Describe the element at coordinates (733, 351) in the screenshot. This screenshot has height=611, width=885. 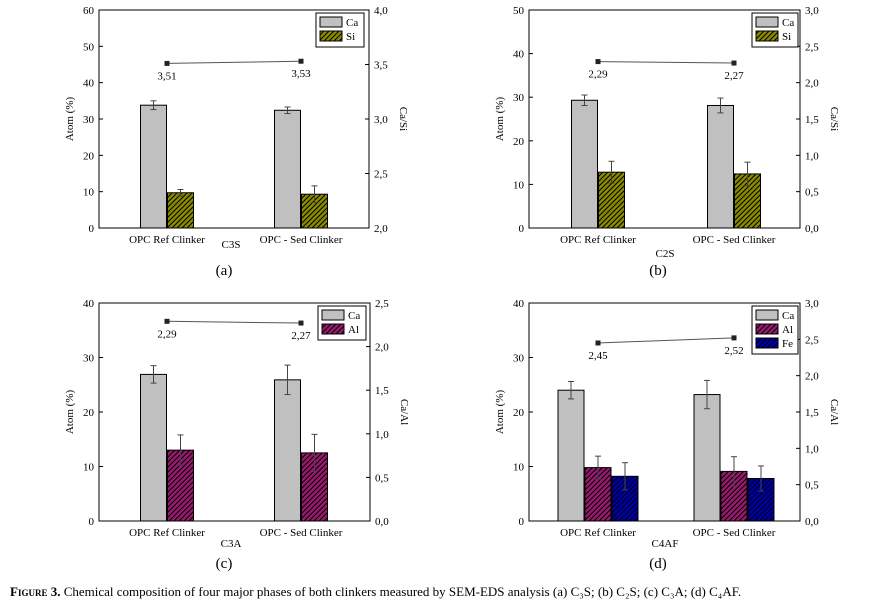
I see `ratio-label: 2,52` at that location.